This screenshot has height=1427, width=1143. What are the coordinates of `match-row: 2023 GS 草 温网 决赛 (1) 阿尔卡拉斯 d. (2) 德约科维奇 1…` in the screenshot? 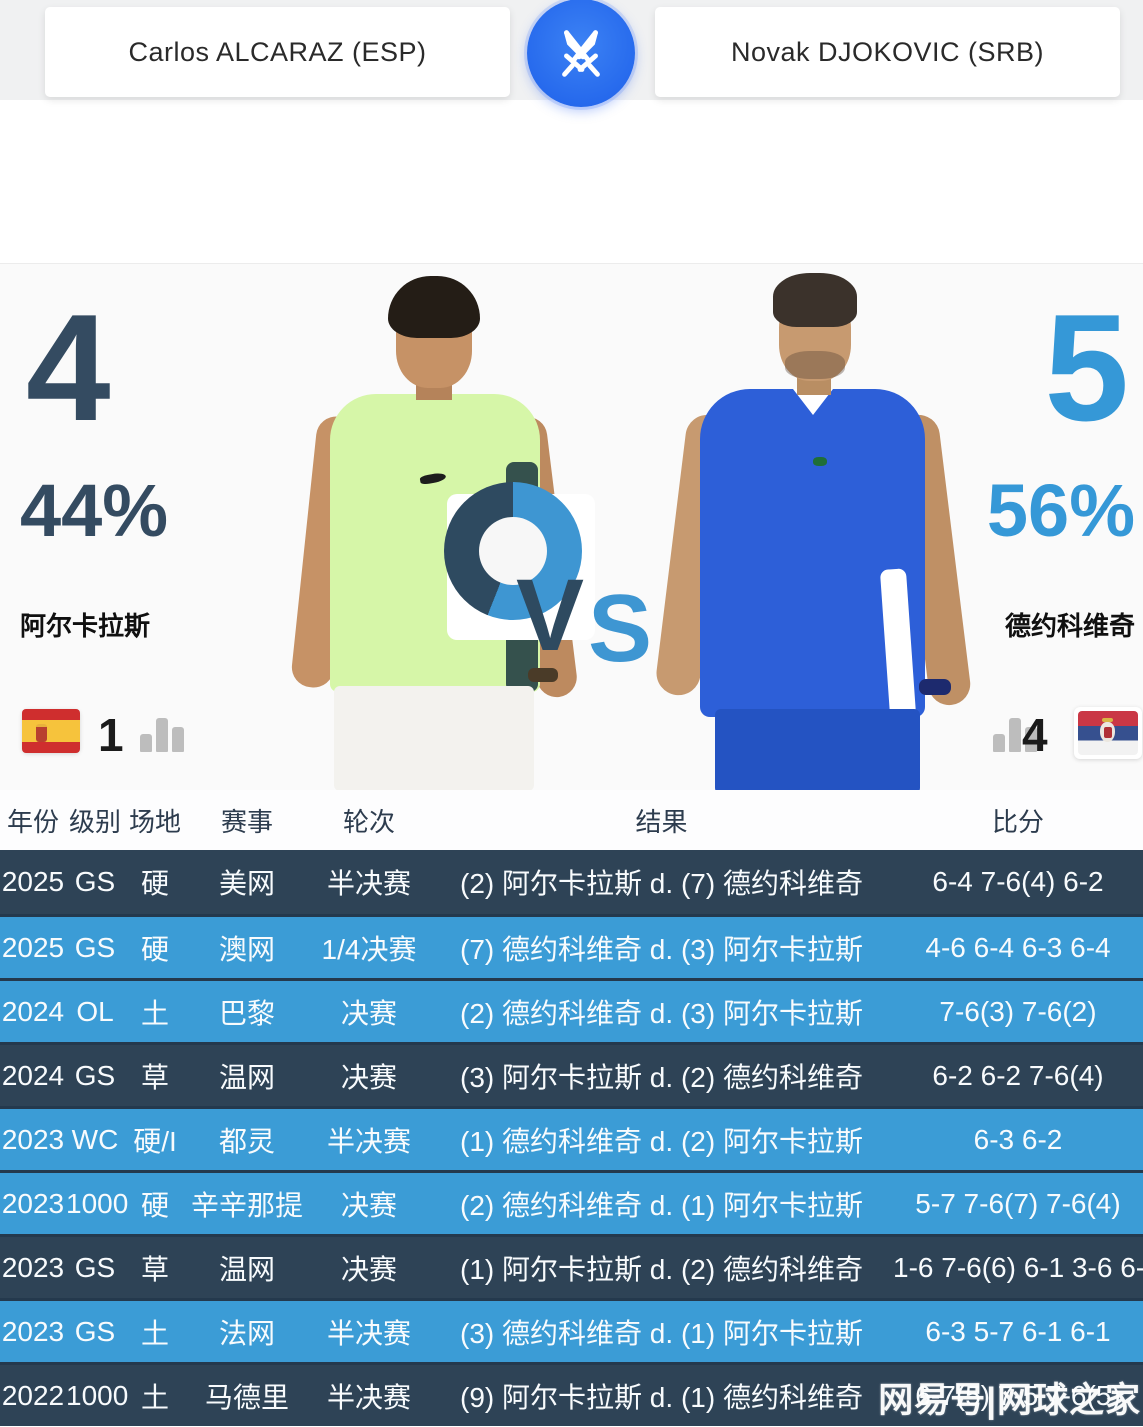 It's located at (571, 1266).